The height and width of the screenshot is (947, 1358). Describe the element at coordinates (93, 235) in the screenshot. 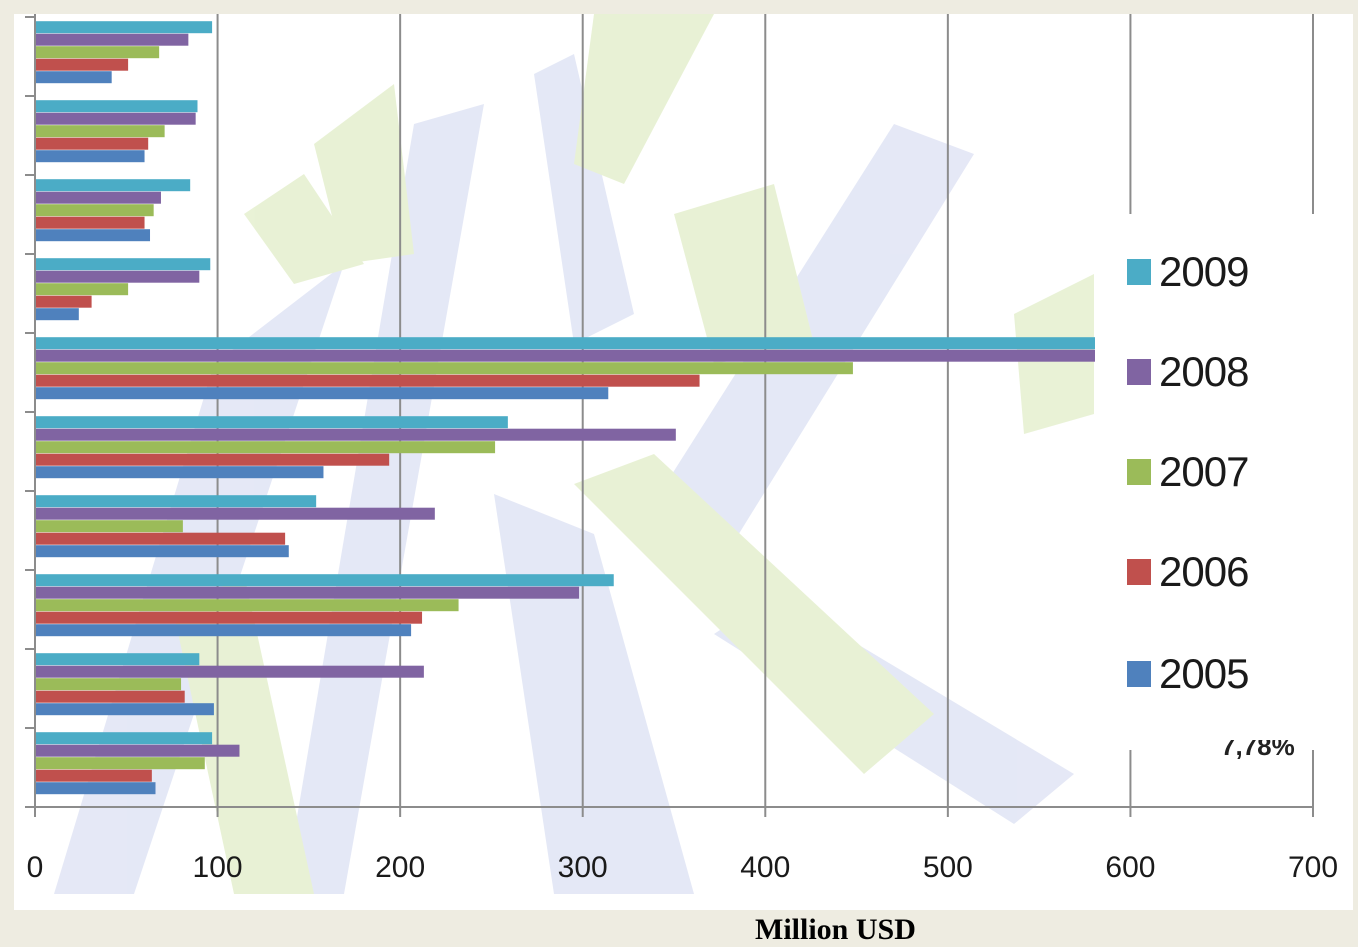

I see `bar-2005-cat2` at that location.